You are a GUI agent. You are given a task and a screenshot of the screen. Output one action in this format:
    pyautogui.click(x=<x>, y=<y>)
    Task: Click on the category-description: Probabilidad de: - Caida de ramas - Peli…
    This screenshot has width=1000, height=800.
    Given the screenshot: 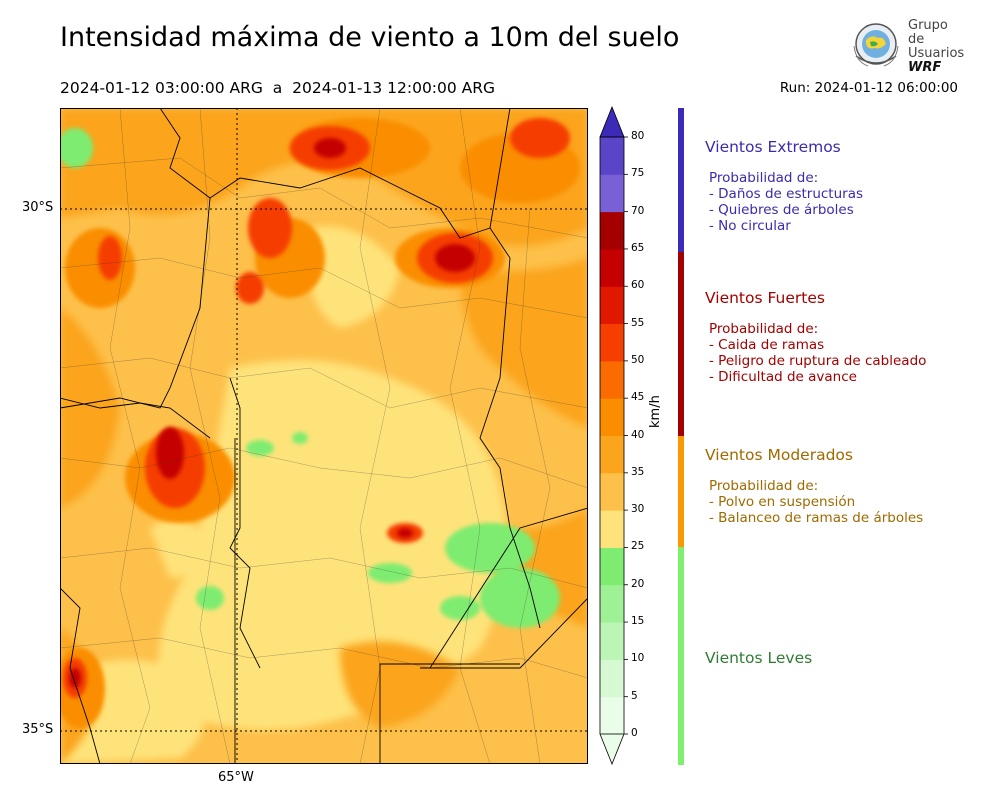 What is the action you would take?
    pyautogui.click(x=817, y=353)
    